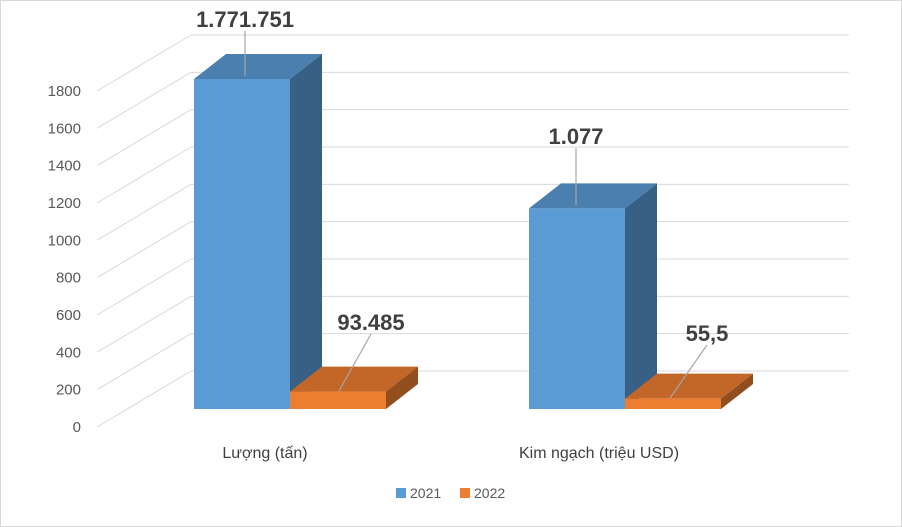 The height and width of the screenshot is (527, 902). I want to click on x-category-label: Kim ngạch (triệu USD), so click(599, 453).